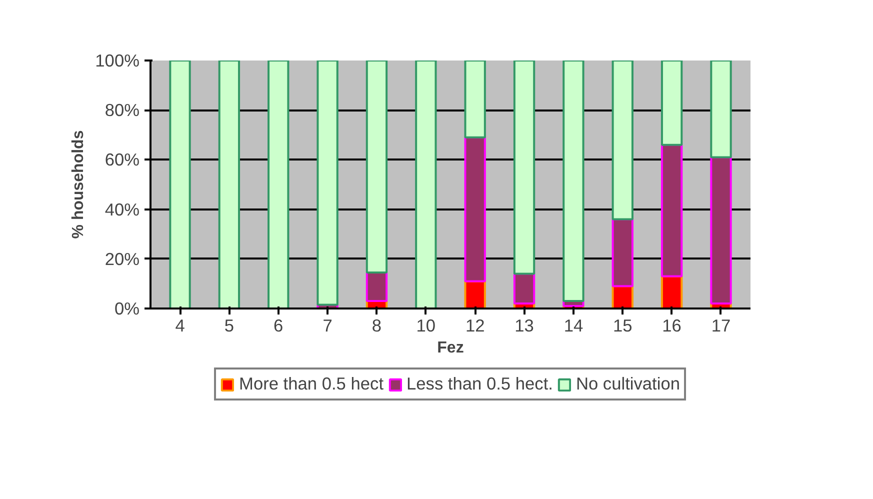 The width and height of the screenshot is (873, 499). What do you see at coordinates (117, 60) in the screenshot?
I see `y-tick-label: 100%` at bounding box center [117, 60].